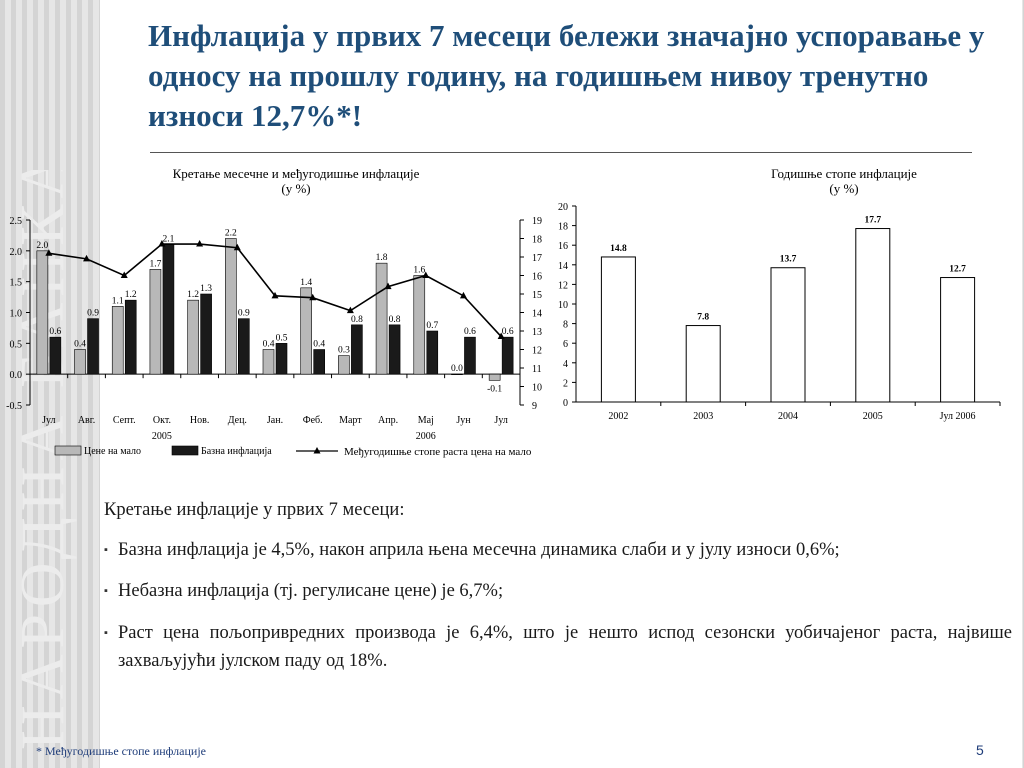 The height and width of the screenshot is (768, 1024). What do you see at coordinates (419, 271) in the screenshot?
I see `retail-price-value-label: 1.6` at bounding box center [419, 271].